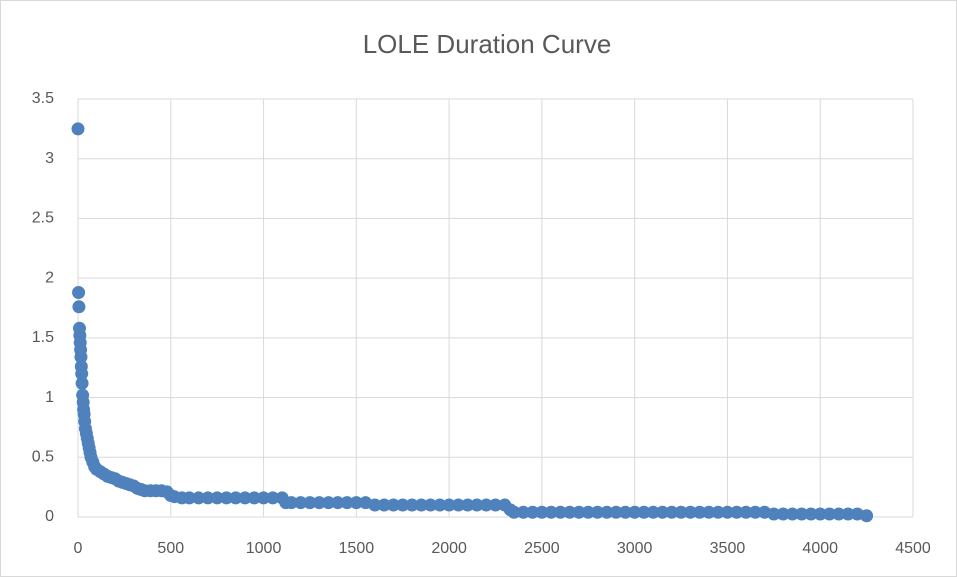  I want to click on y-tick-label: 3, so click(49, 158).